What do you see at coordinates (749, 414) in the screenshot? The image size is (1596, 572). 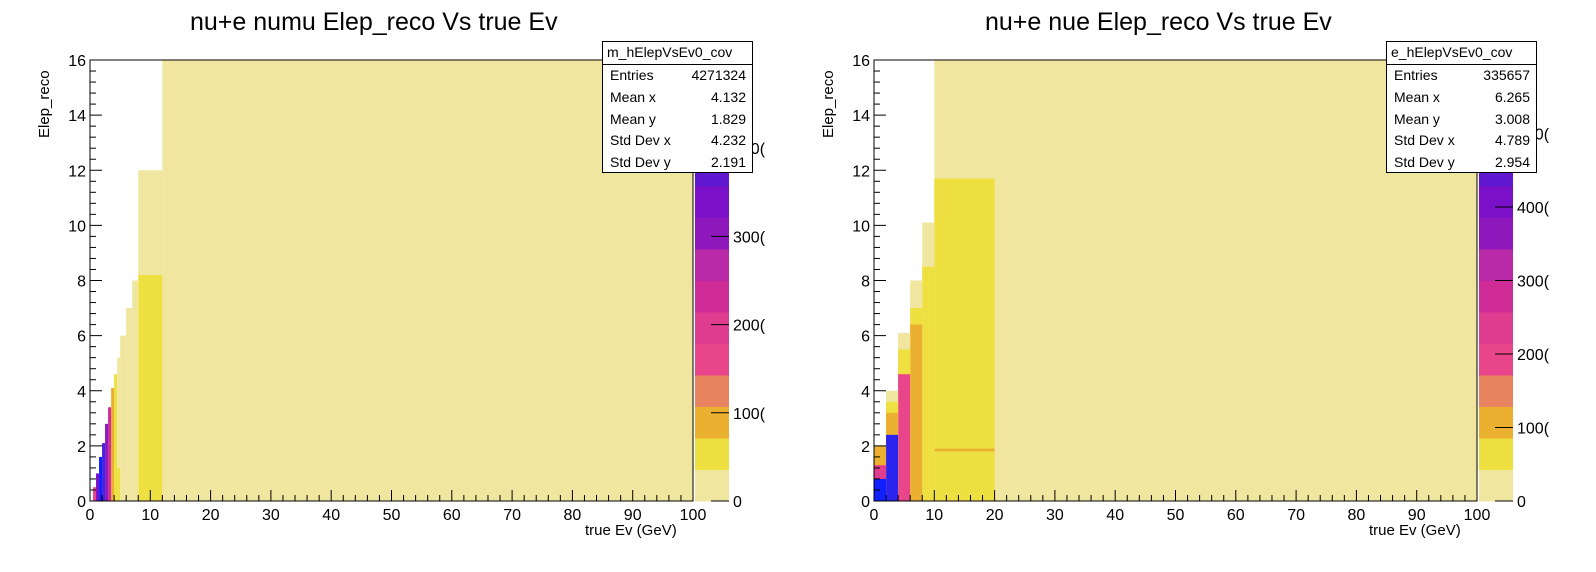 I see `palette-tick-label: 100(` at bounding box center [749, 414].